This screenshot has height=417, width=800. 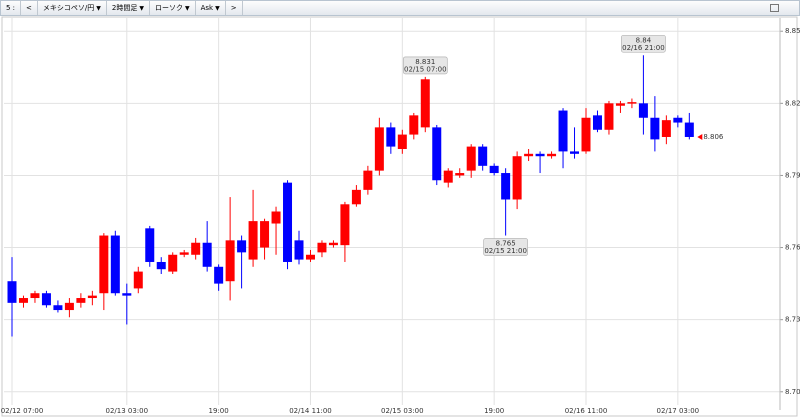 What do you see at coordinates (792, 31) in the screenshot?
I see `y-tick-label: 8.850` at bounding box center [792, 31].